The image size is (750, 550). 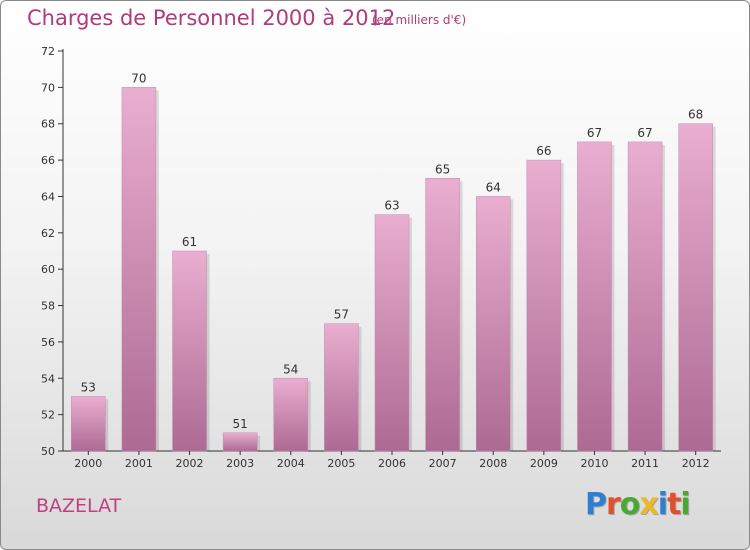 What do you see at coordinates (48, 233) in the screenshot?
I see `y-tick-label: 62` at bounding box center [48, 233].